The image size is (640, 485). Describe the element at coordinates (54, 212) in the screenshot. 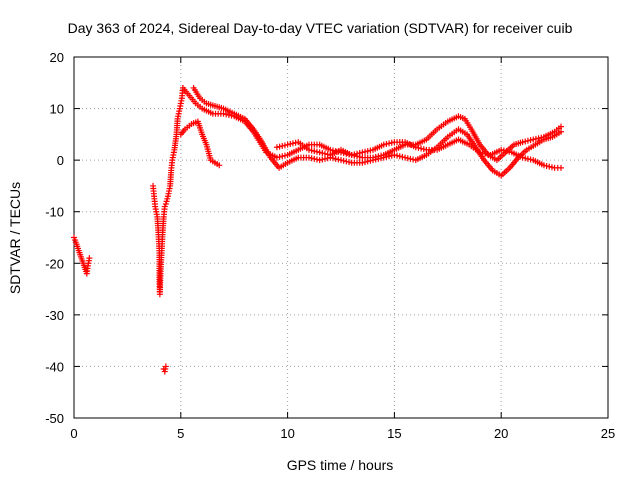

I see `y-tick-label: -10` at that location.